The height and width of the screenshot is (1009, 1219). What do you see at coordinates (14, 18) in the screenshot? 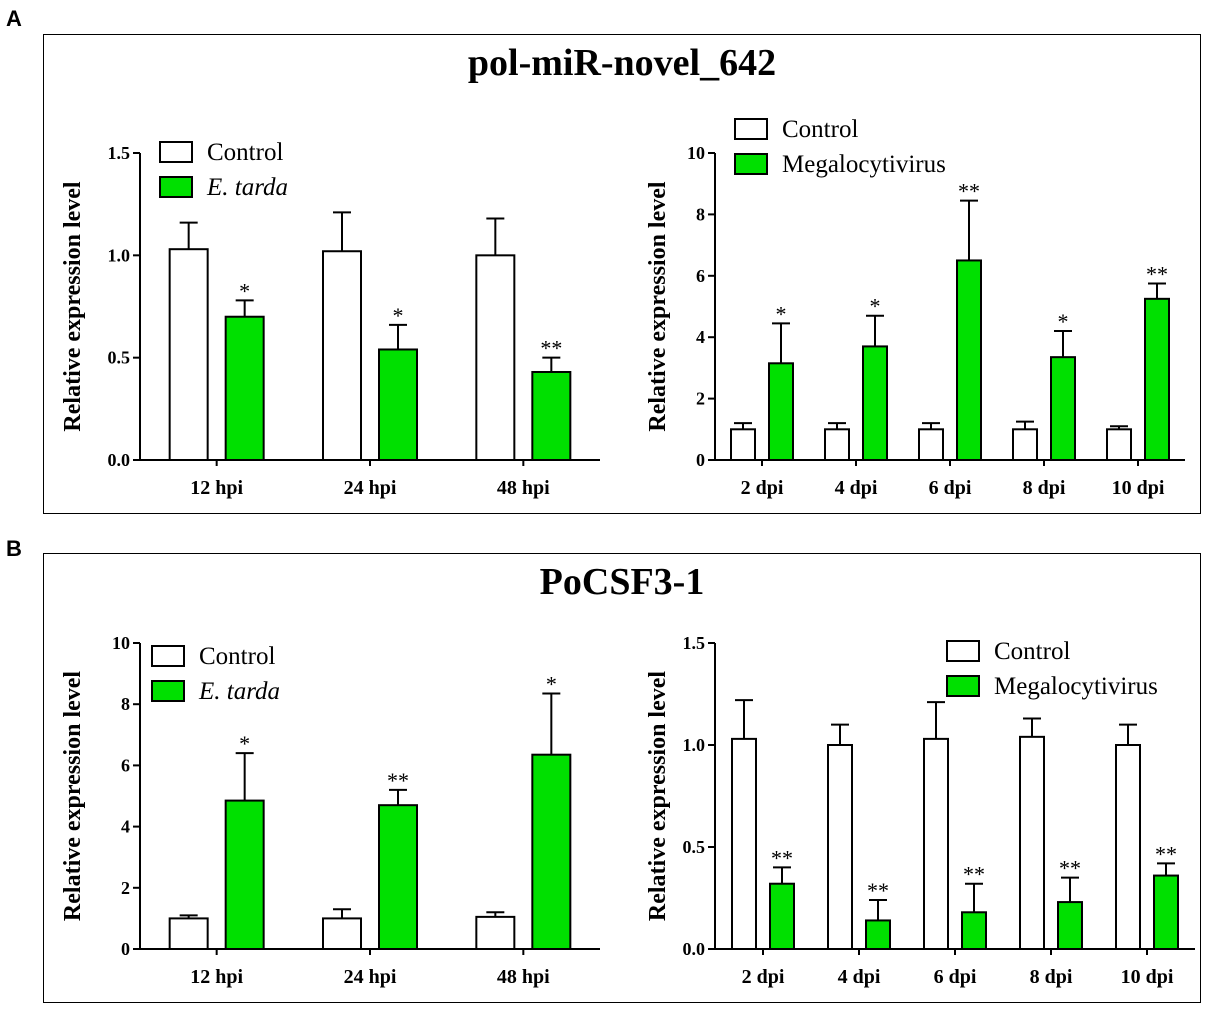
I see `panel-letter-a: A` at bounding box center [14, 18].